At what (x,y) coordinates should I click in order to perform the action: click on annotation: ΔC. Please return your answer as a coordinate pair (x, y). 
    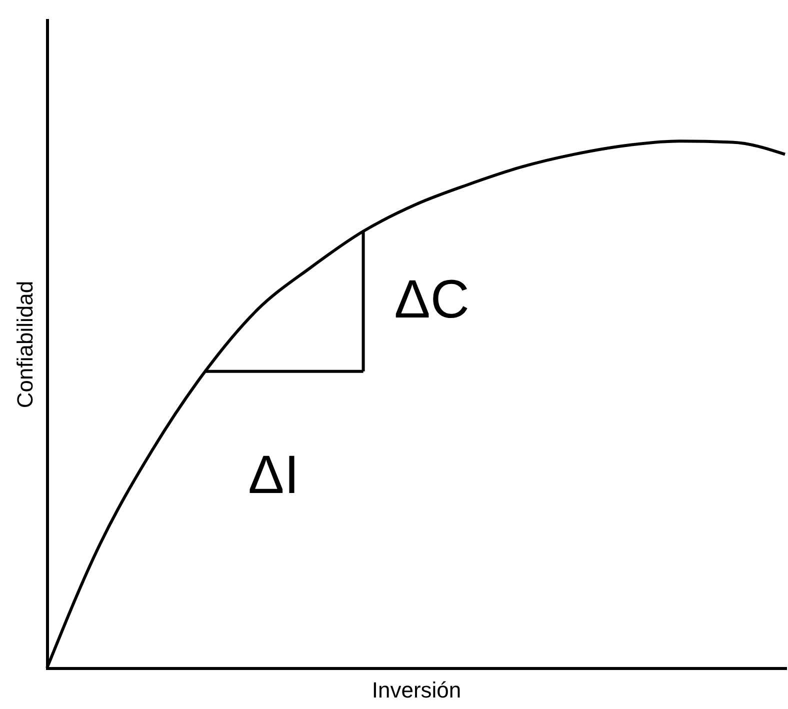
    Looking at the image, I should click on (432, 299).